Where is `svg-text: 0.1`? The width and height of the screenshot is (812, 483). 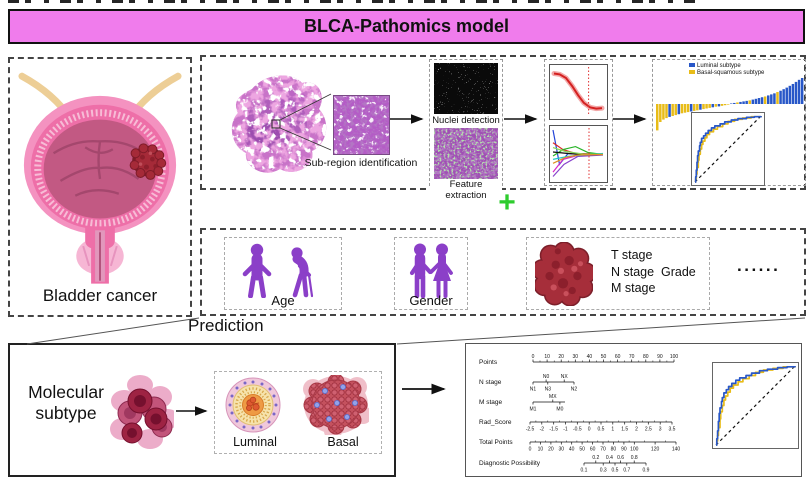
svg-text: 0.1 is located at coordinates (584, 471).